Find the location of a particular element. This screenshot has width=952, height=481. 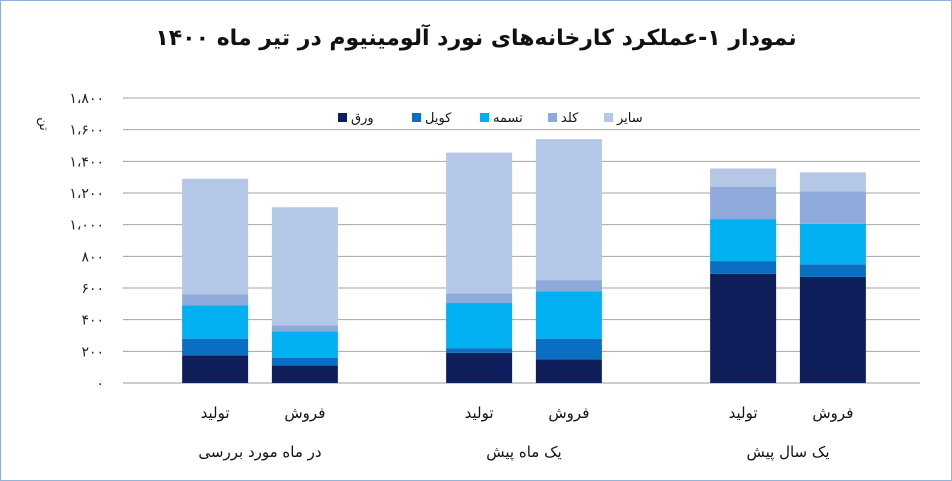

y-axis-ticks: ۰ ۲۰۰ ۴۰۰ ۶۰۰ ۸۰۰ ۱،۰۰۰ ۱،۲۰۰ ۱،۴۰۰ ۱،۶۰۰ ۱،۸۰۰ is located at coordinates (86, 241).